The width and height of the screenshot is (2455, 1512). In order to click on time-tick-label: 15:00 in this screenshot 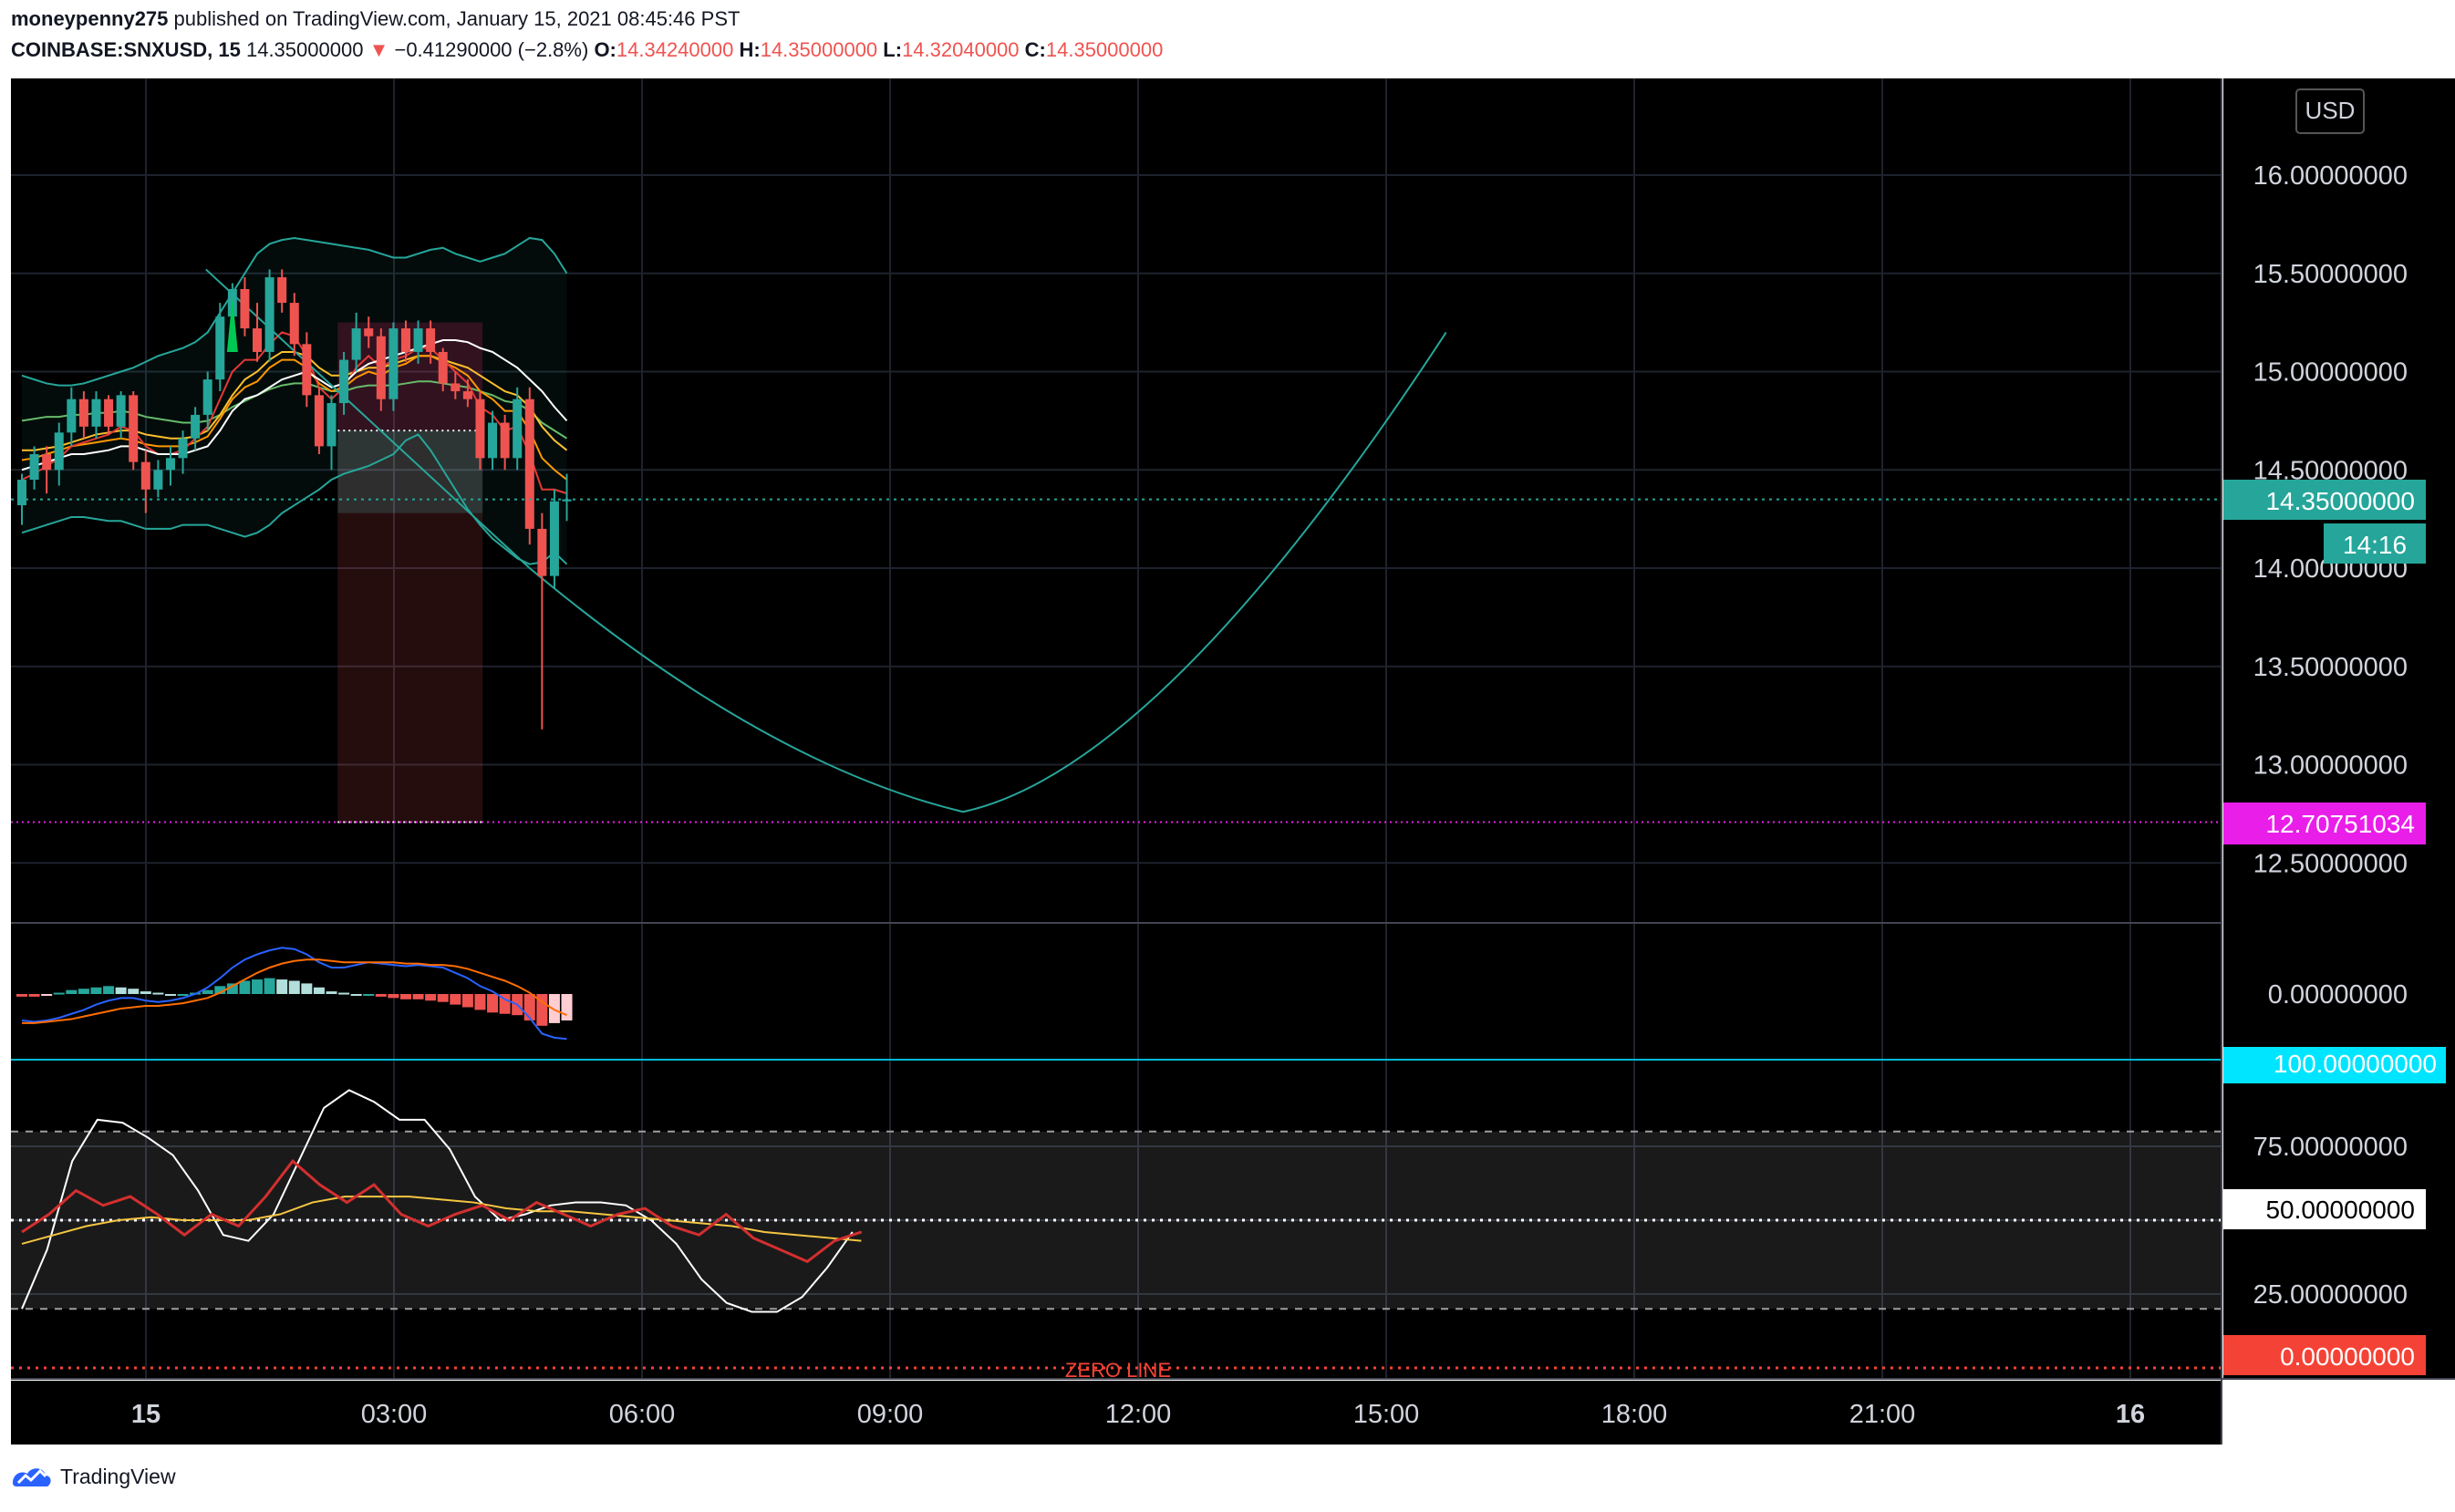, I will do `click(1386, 1414)`.